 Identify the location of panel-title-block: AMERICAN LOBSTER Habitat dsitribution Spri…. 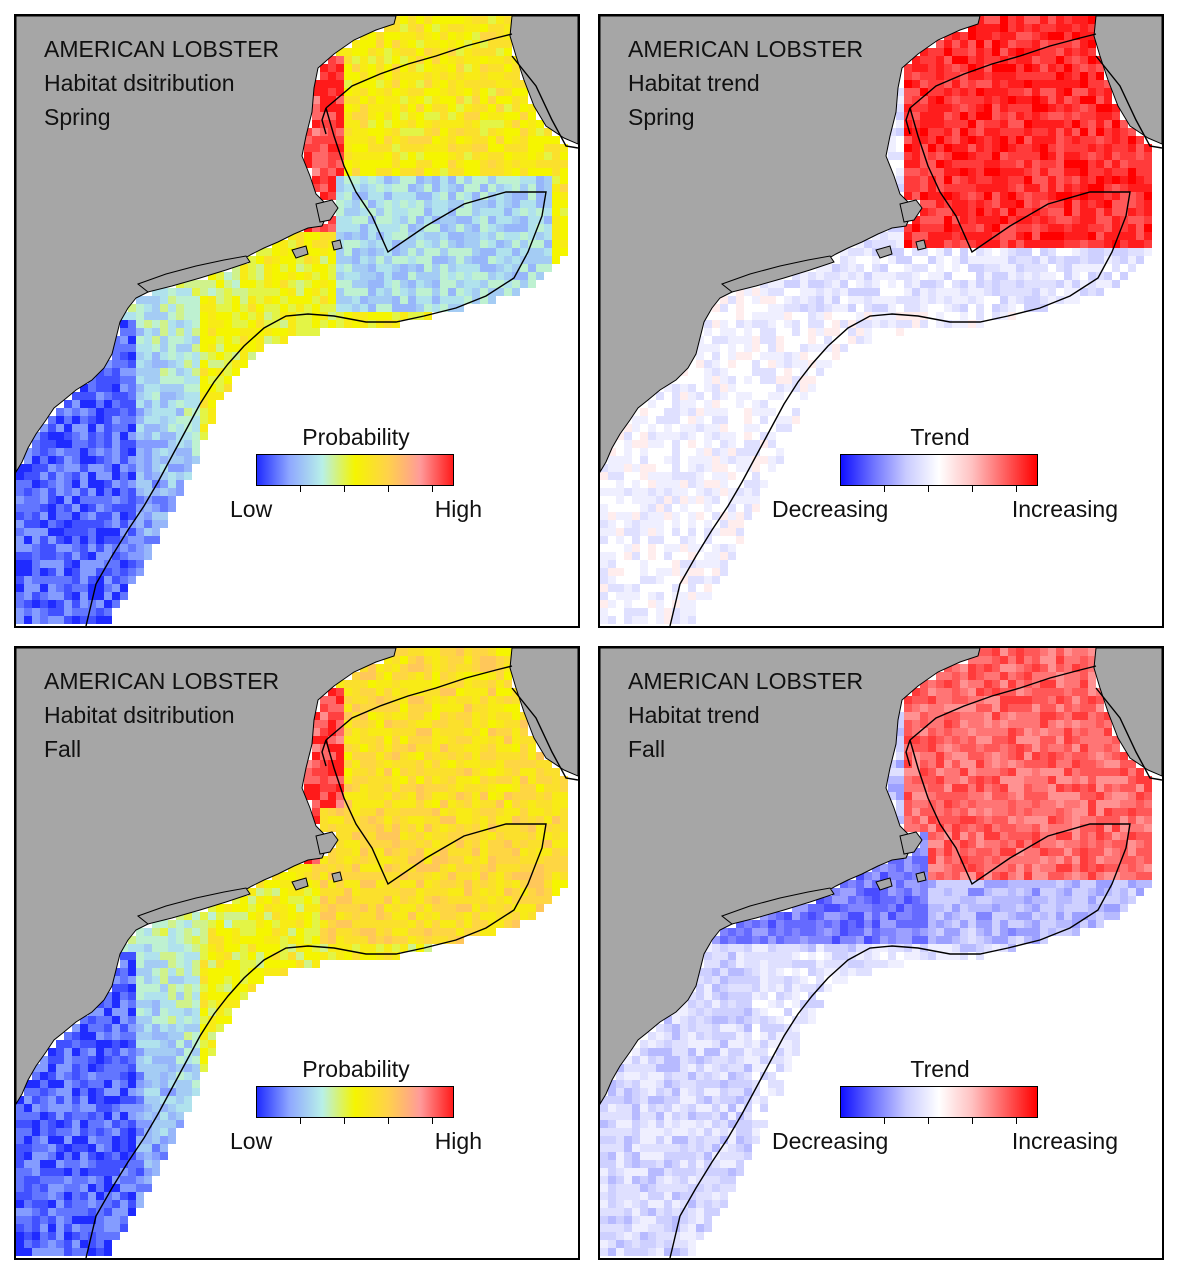
(161, 83).